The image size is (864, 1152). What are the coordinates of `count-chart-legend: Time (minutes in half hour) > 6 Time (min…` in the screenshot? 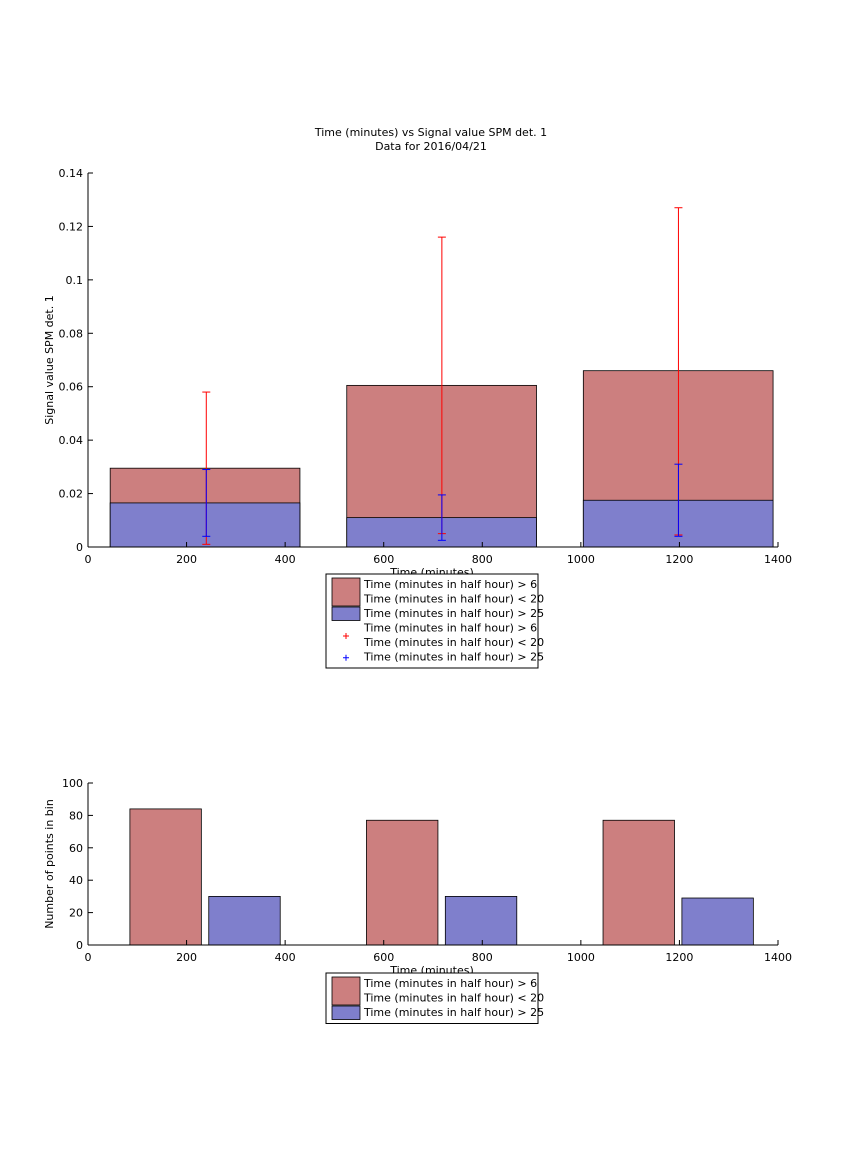 It's located at (434, 998).